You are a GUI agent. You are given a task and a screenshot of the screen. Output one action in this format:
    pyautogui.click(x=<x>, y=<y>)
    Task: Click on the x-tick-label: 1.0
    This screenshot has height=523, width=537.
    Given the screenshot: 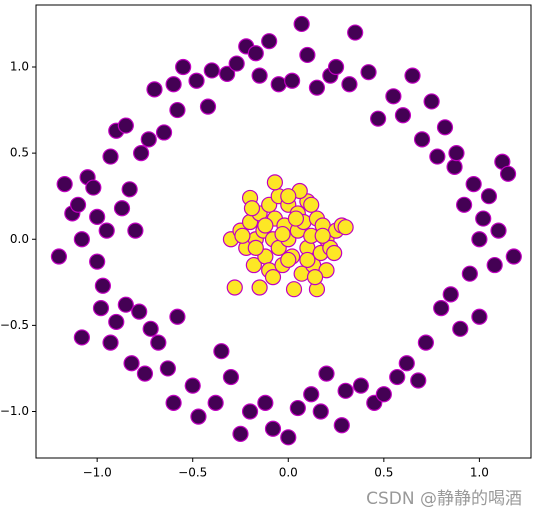 What is the action you would take?
    pyautogui.click(x=479, y=473)
    